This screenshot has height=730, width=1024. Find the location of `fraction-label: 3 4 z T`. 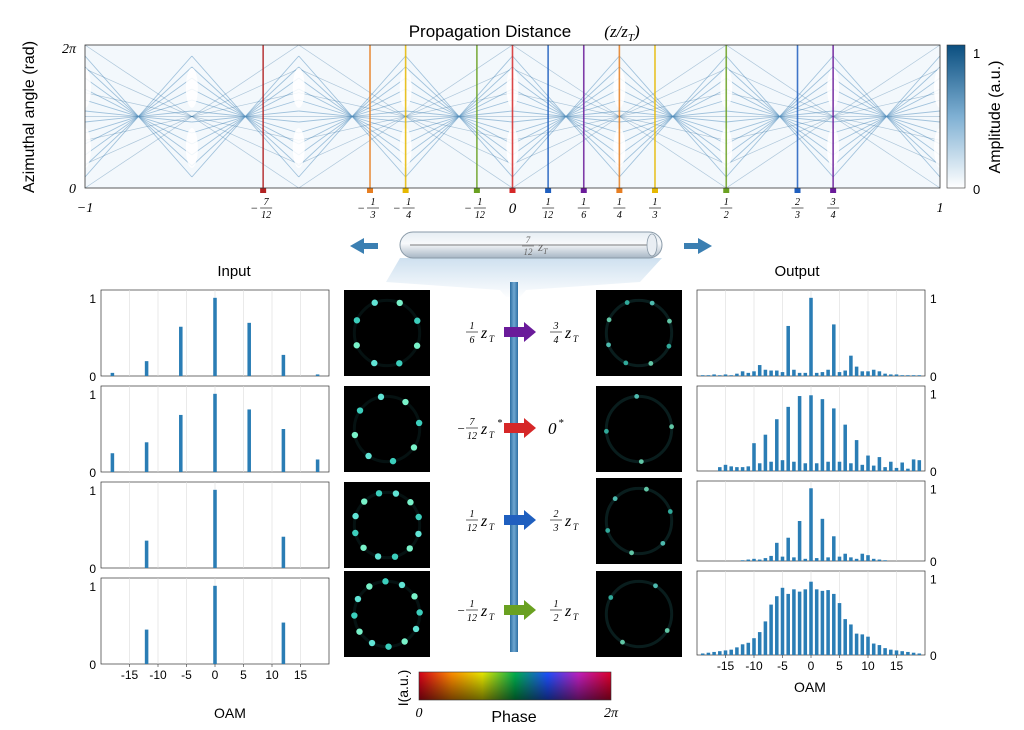

fraction-label: 3 4 z T is located at coordinates (564, 333).